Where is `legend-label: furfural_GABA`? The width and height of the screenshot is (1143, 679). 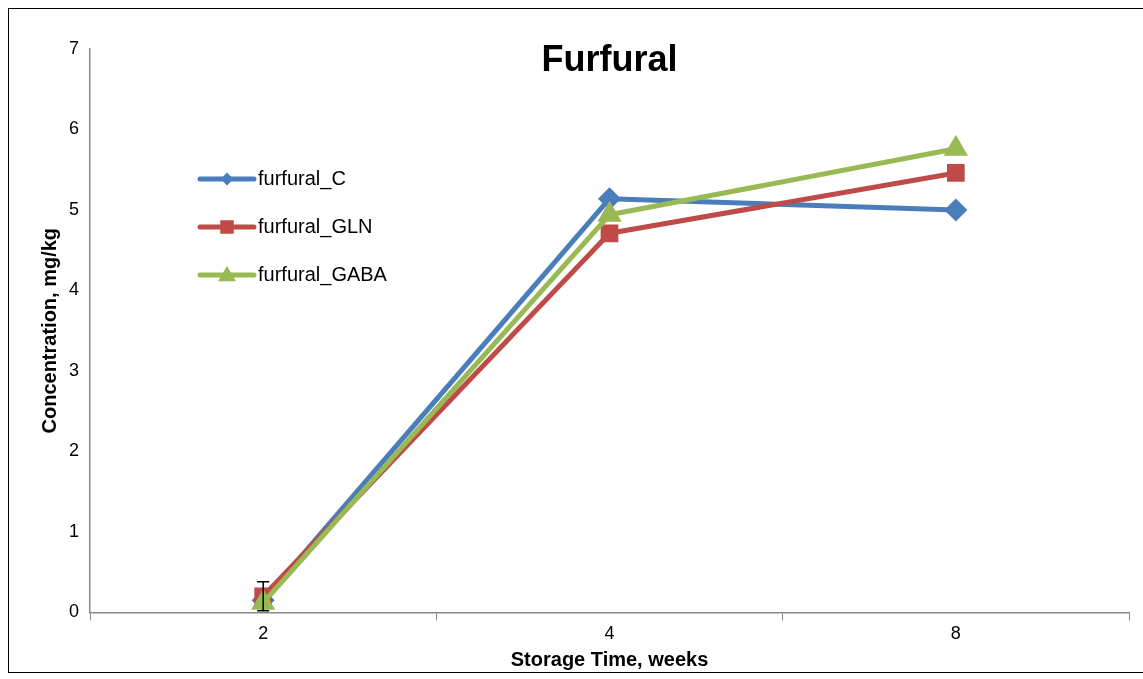
legend-label: furfural_GABA is located at coordinates (323, 274).